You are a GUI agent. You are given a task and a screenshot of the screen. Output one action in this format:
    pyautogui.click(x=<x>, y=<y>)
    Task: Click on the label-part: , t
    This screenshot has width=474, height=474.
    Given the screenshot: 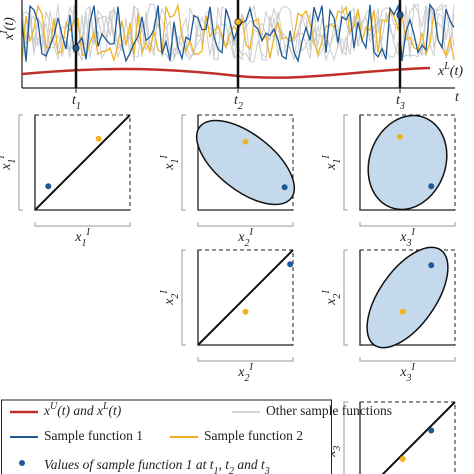 What is the action you would take?
    pyautogui.click(x=225, y=464)
    